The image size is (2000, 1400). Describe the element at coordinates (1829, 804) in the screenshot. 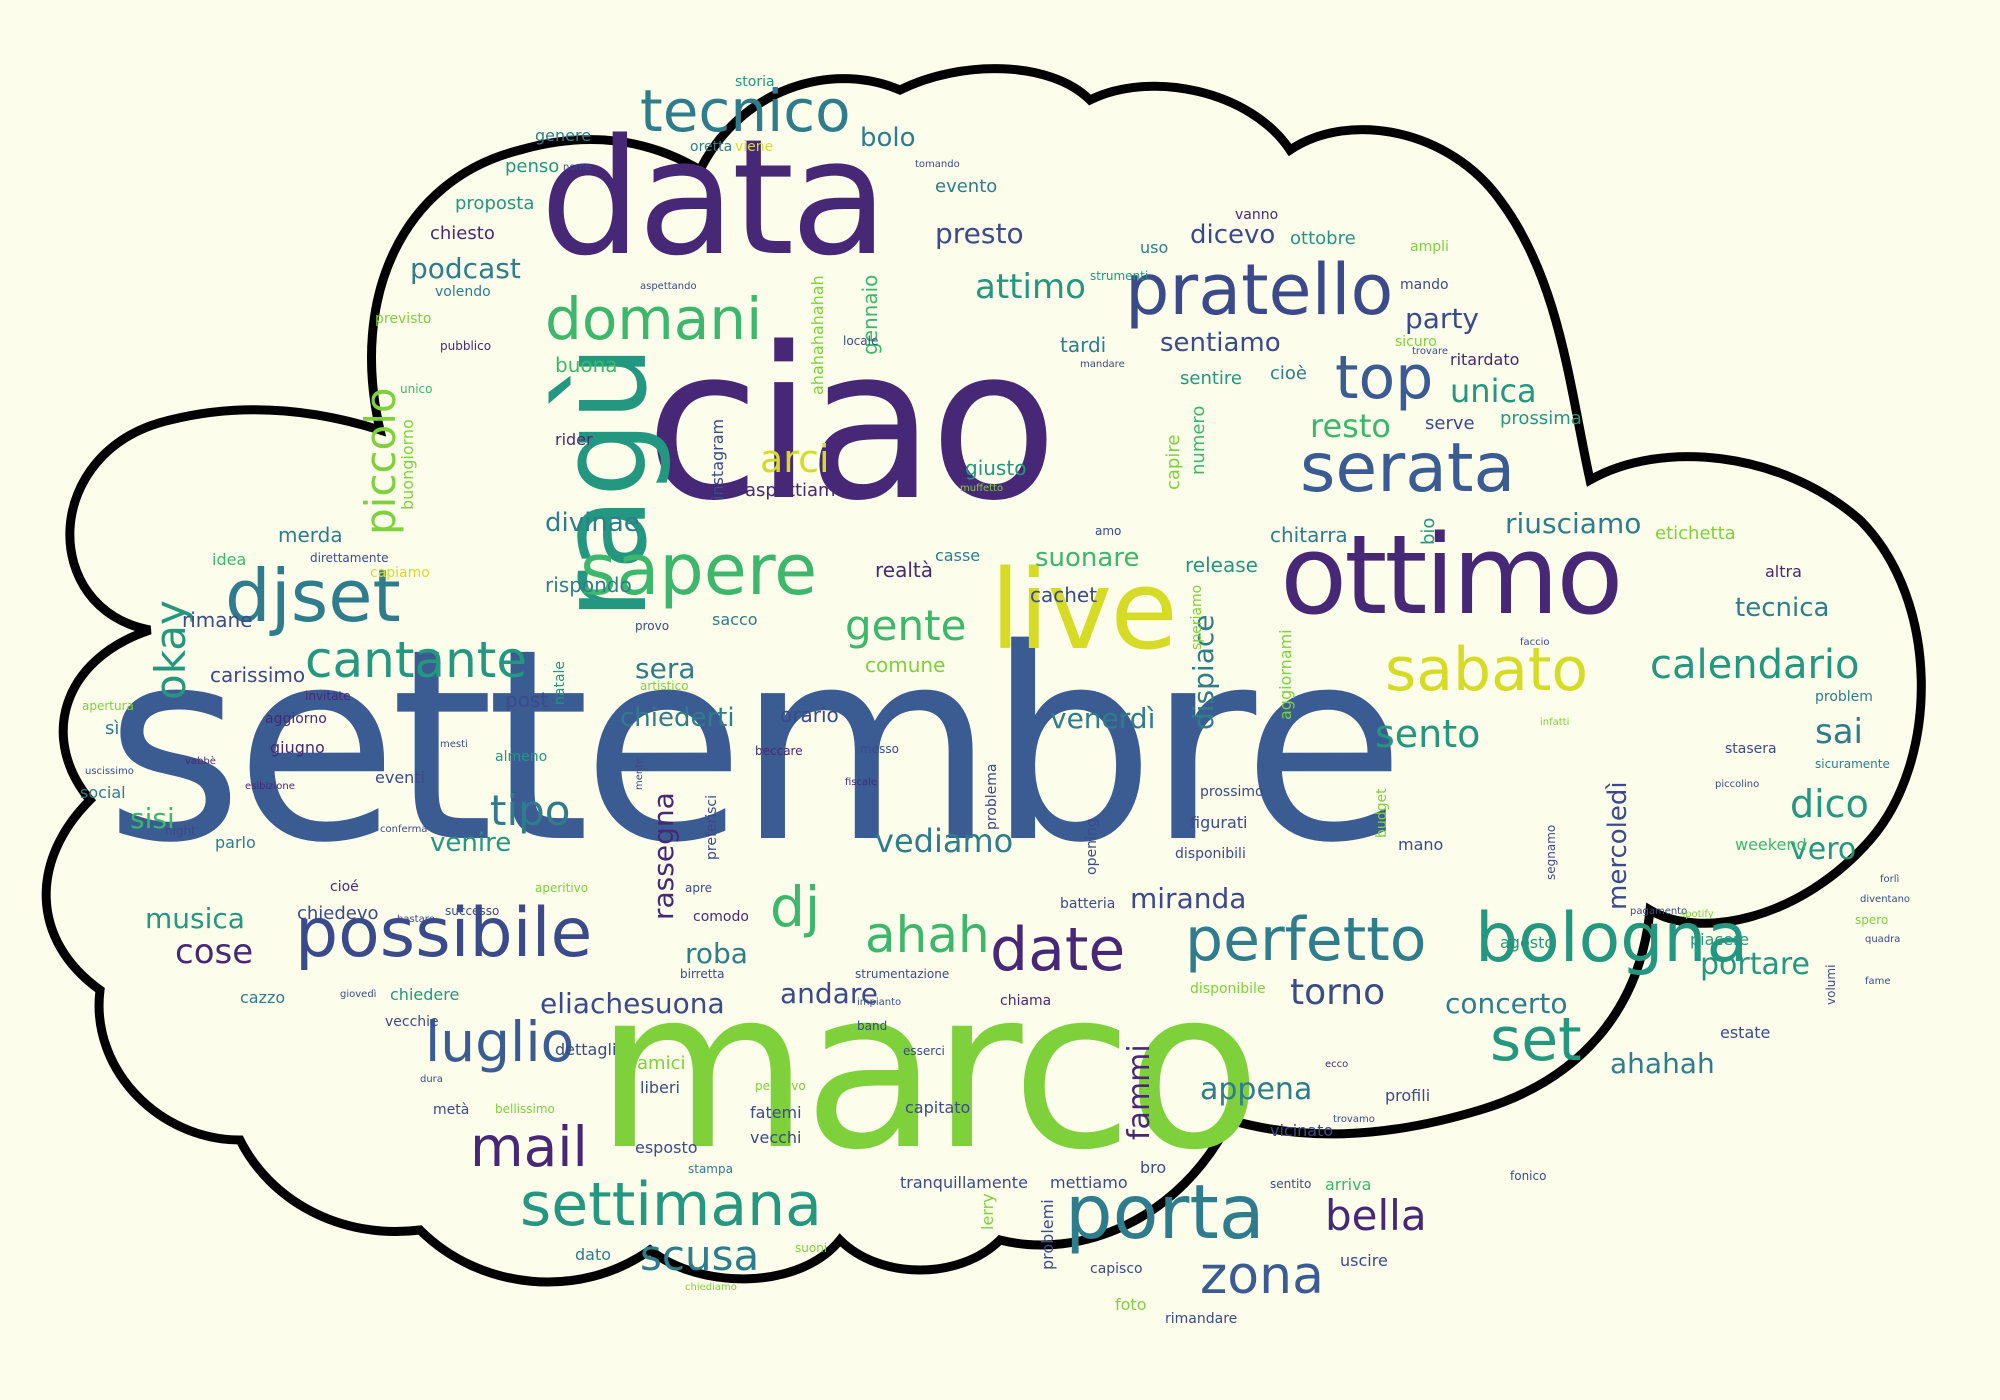

I see `word-dico: dico` at that location.